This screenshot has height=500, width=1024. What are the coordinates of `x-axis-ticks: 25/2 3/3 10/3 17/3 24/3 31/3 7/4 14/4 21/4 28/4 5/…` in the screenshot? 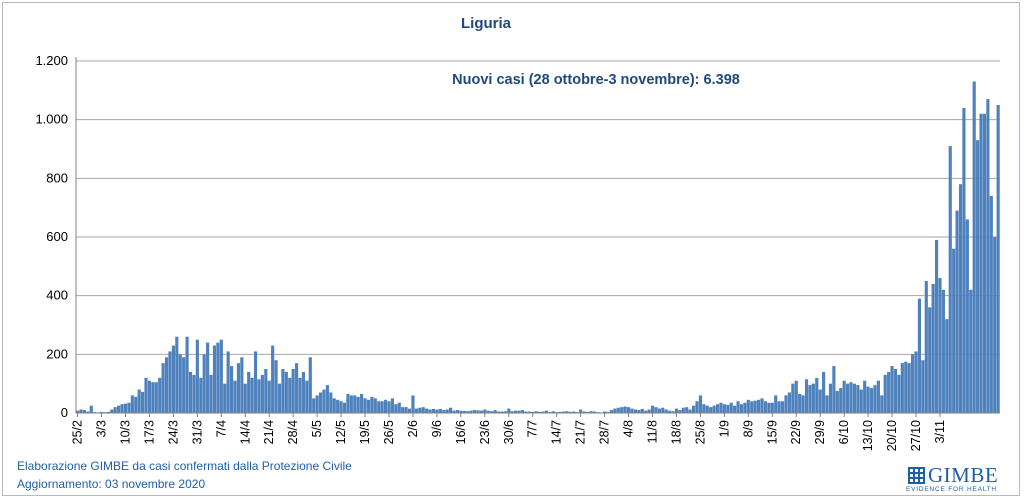 It's located at (509, 435).